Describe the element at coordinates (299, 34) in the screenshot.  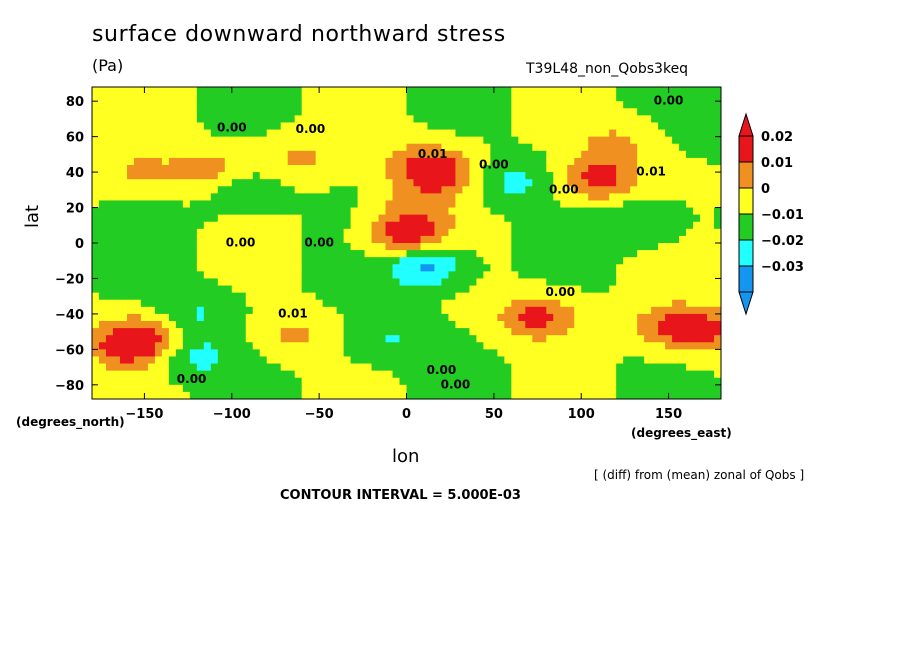
I see `chart-title: surface downward northward stress` at that location.